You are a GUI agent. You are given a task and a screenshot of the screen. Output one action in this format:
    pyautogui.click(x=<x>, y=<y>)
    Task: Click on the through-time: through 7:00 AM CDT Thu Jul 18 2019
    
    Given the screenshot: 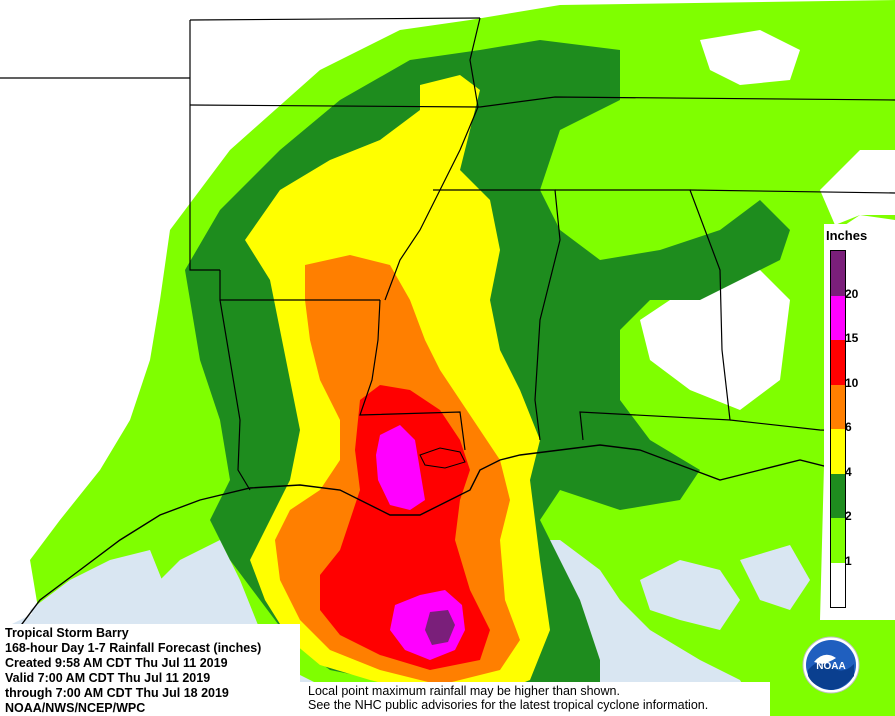 What is the action you would take?
    pyautogui.click(x=117, y=693)
    